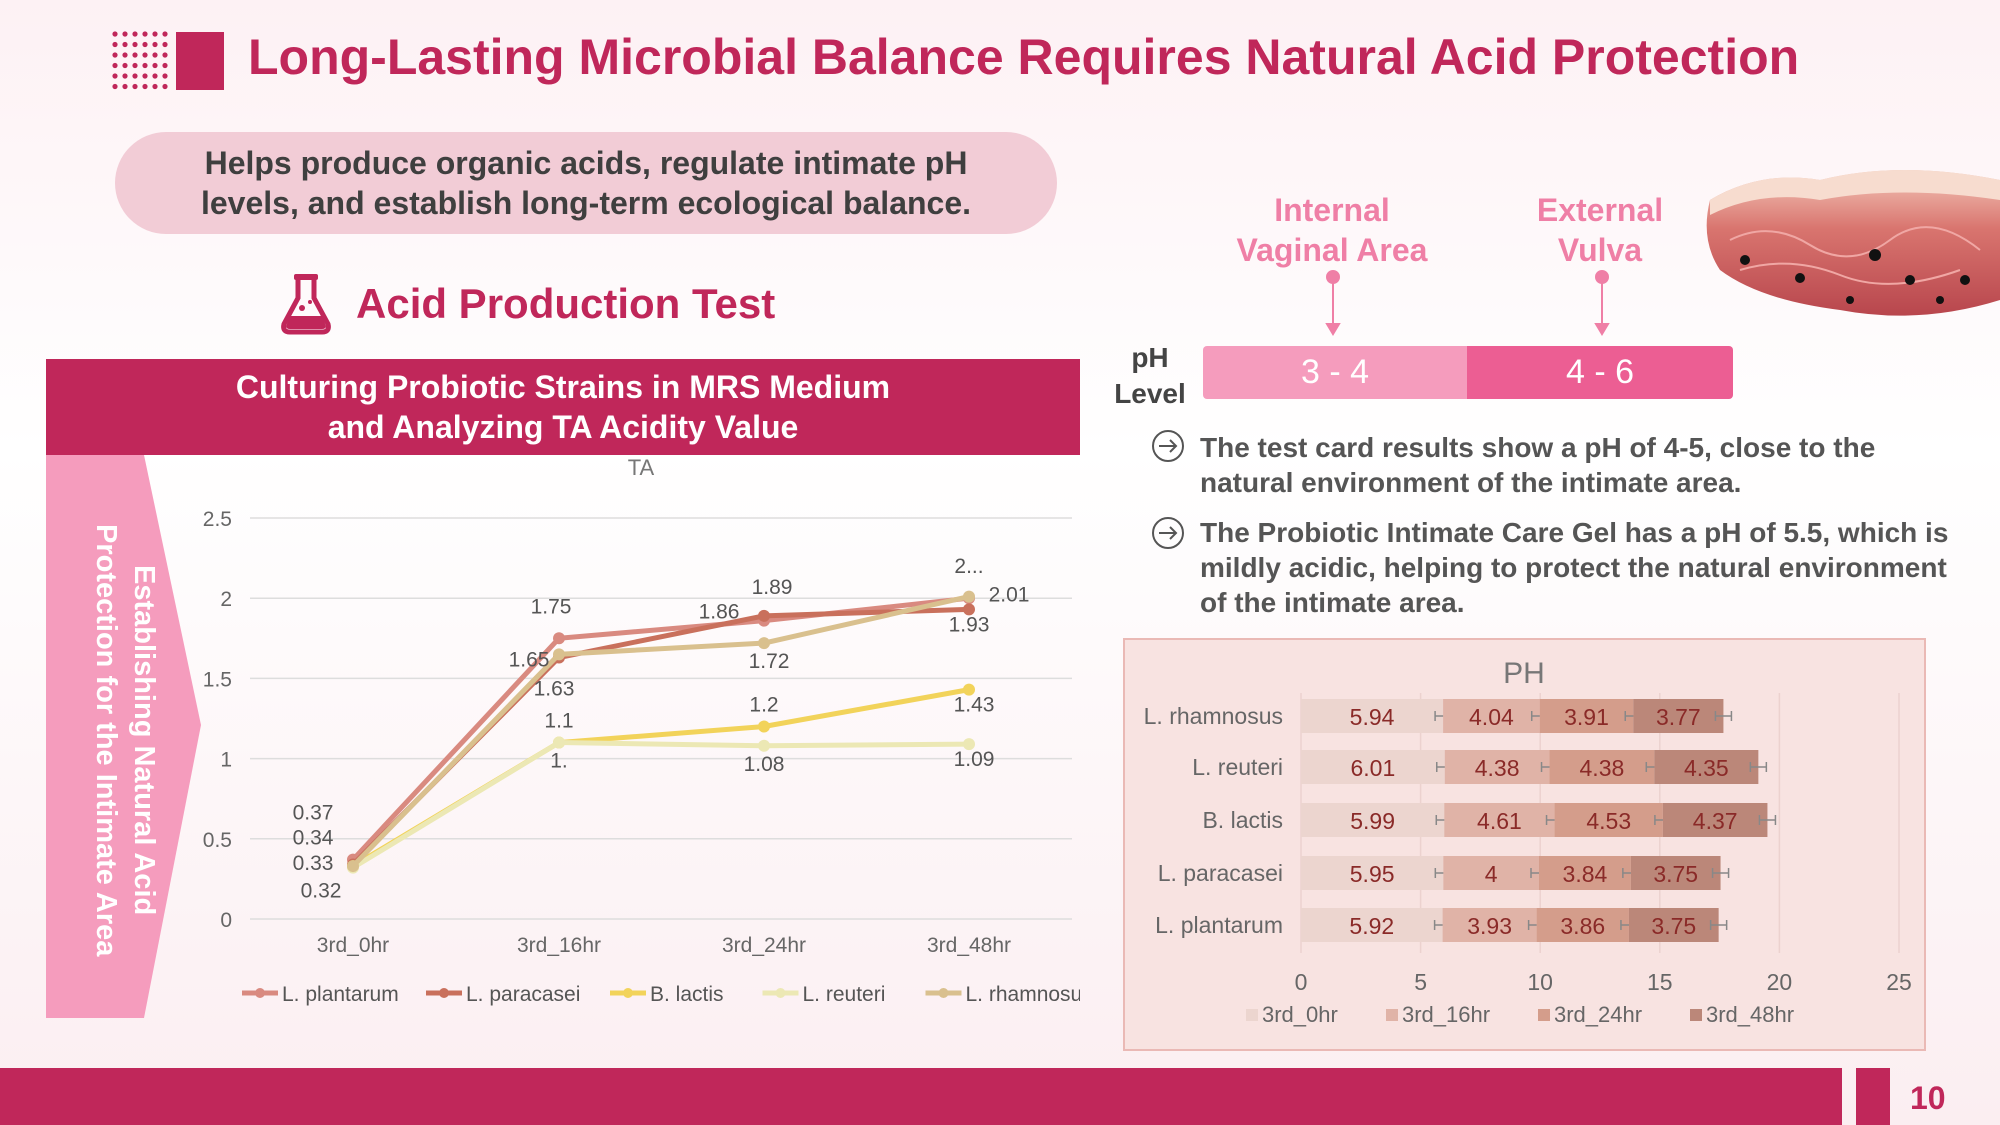 This screenshot has height=1125, width=2000. Describe the element at coordinates (1219, 925) in the screenshot. I see `category-label: L. plantarum` at that location.